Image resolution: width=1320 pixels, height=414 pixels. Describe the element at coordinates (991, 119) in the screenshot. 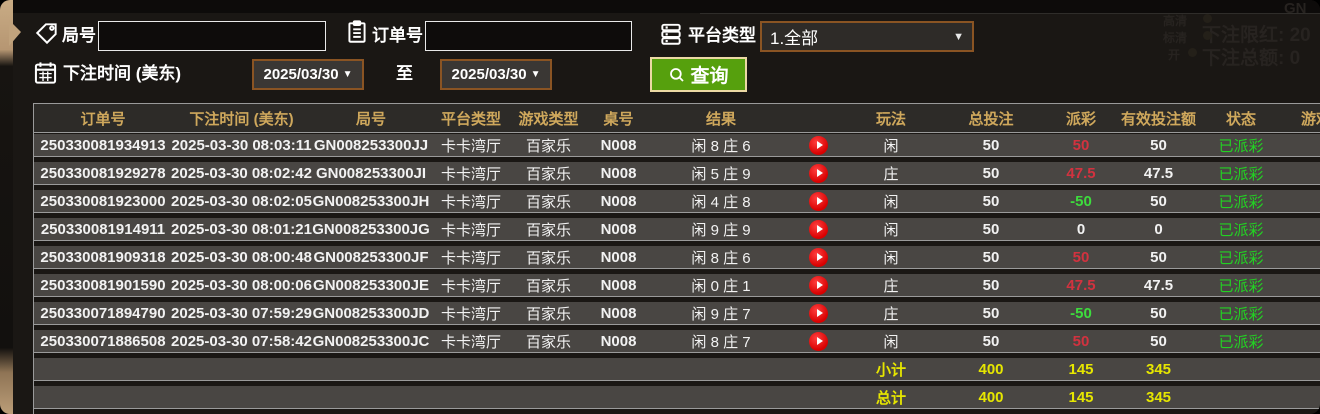

I see `col-header-total-bet: 总投注` at that location.